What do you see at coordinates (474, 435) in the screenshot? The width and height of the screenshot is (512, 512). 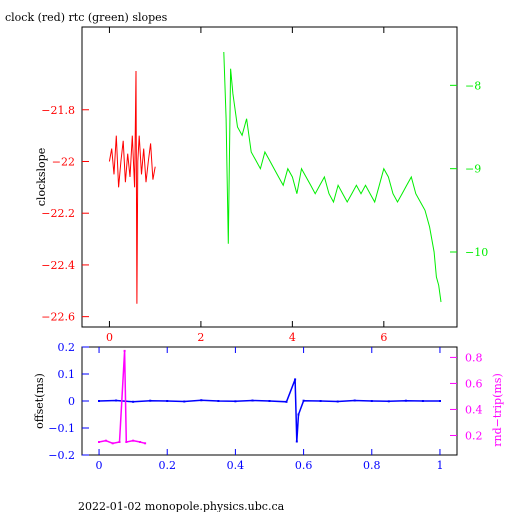 I see `y-right-tick-label: 0.2` at bounding box center [474, 435].